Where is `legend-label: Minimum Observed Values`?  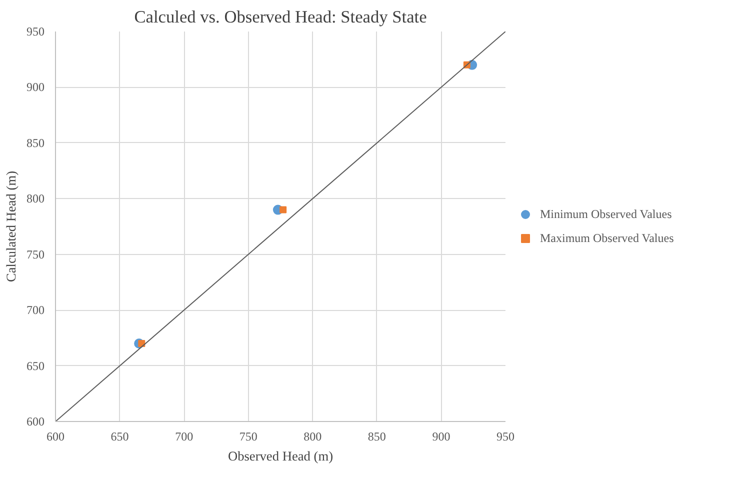
legend-label: Minimum Observed Values is located at coordinates (606, 214).